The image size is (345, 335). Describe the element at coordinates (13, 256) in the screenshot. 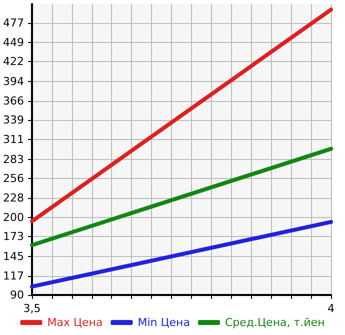

I see `y-tick-label: 145` at that location.